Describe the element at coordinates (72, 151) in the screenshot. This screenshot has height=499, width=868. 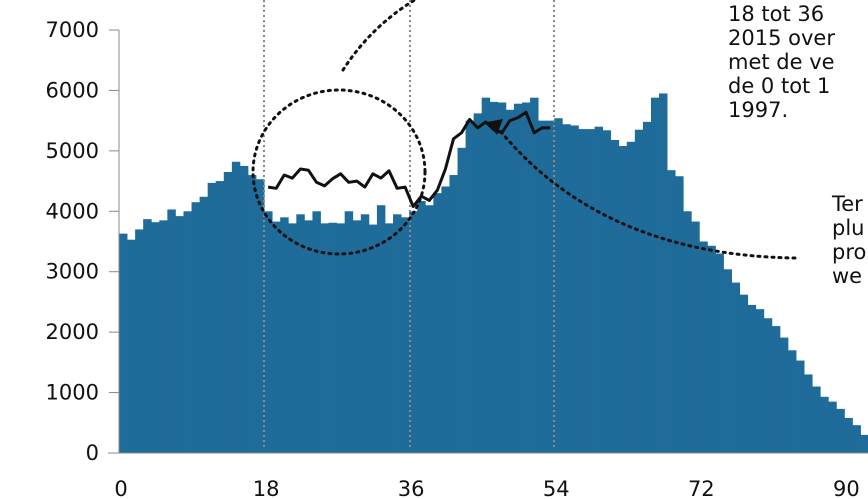
I see `y-tick-label-5000: 5000` at that location.